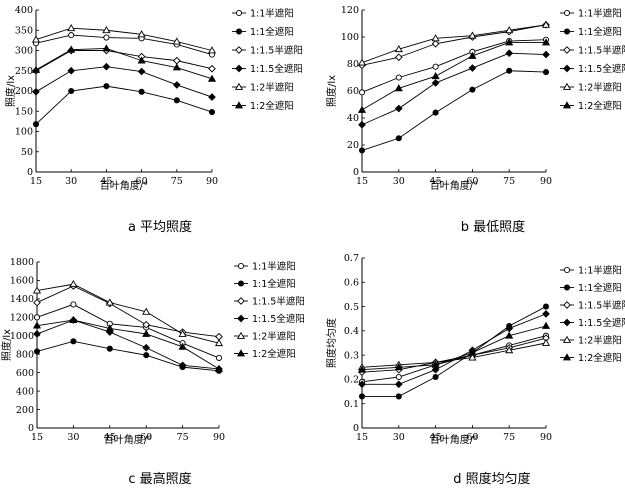 The width and height of the screenshot is (625, 491). What do you see at coordinates (263, 106) in the screenshot?
I see `legend-entry: 1:2全遮阳` at bounding box center [263, 106].